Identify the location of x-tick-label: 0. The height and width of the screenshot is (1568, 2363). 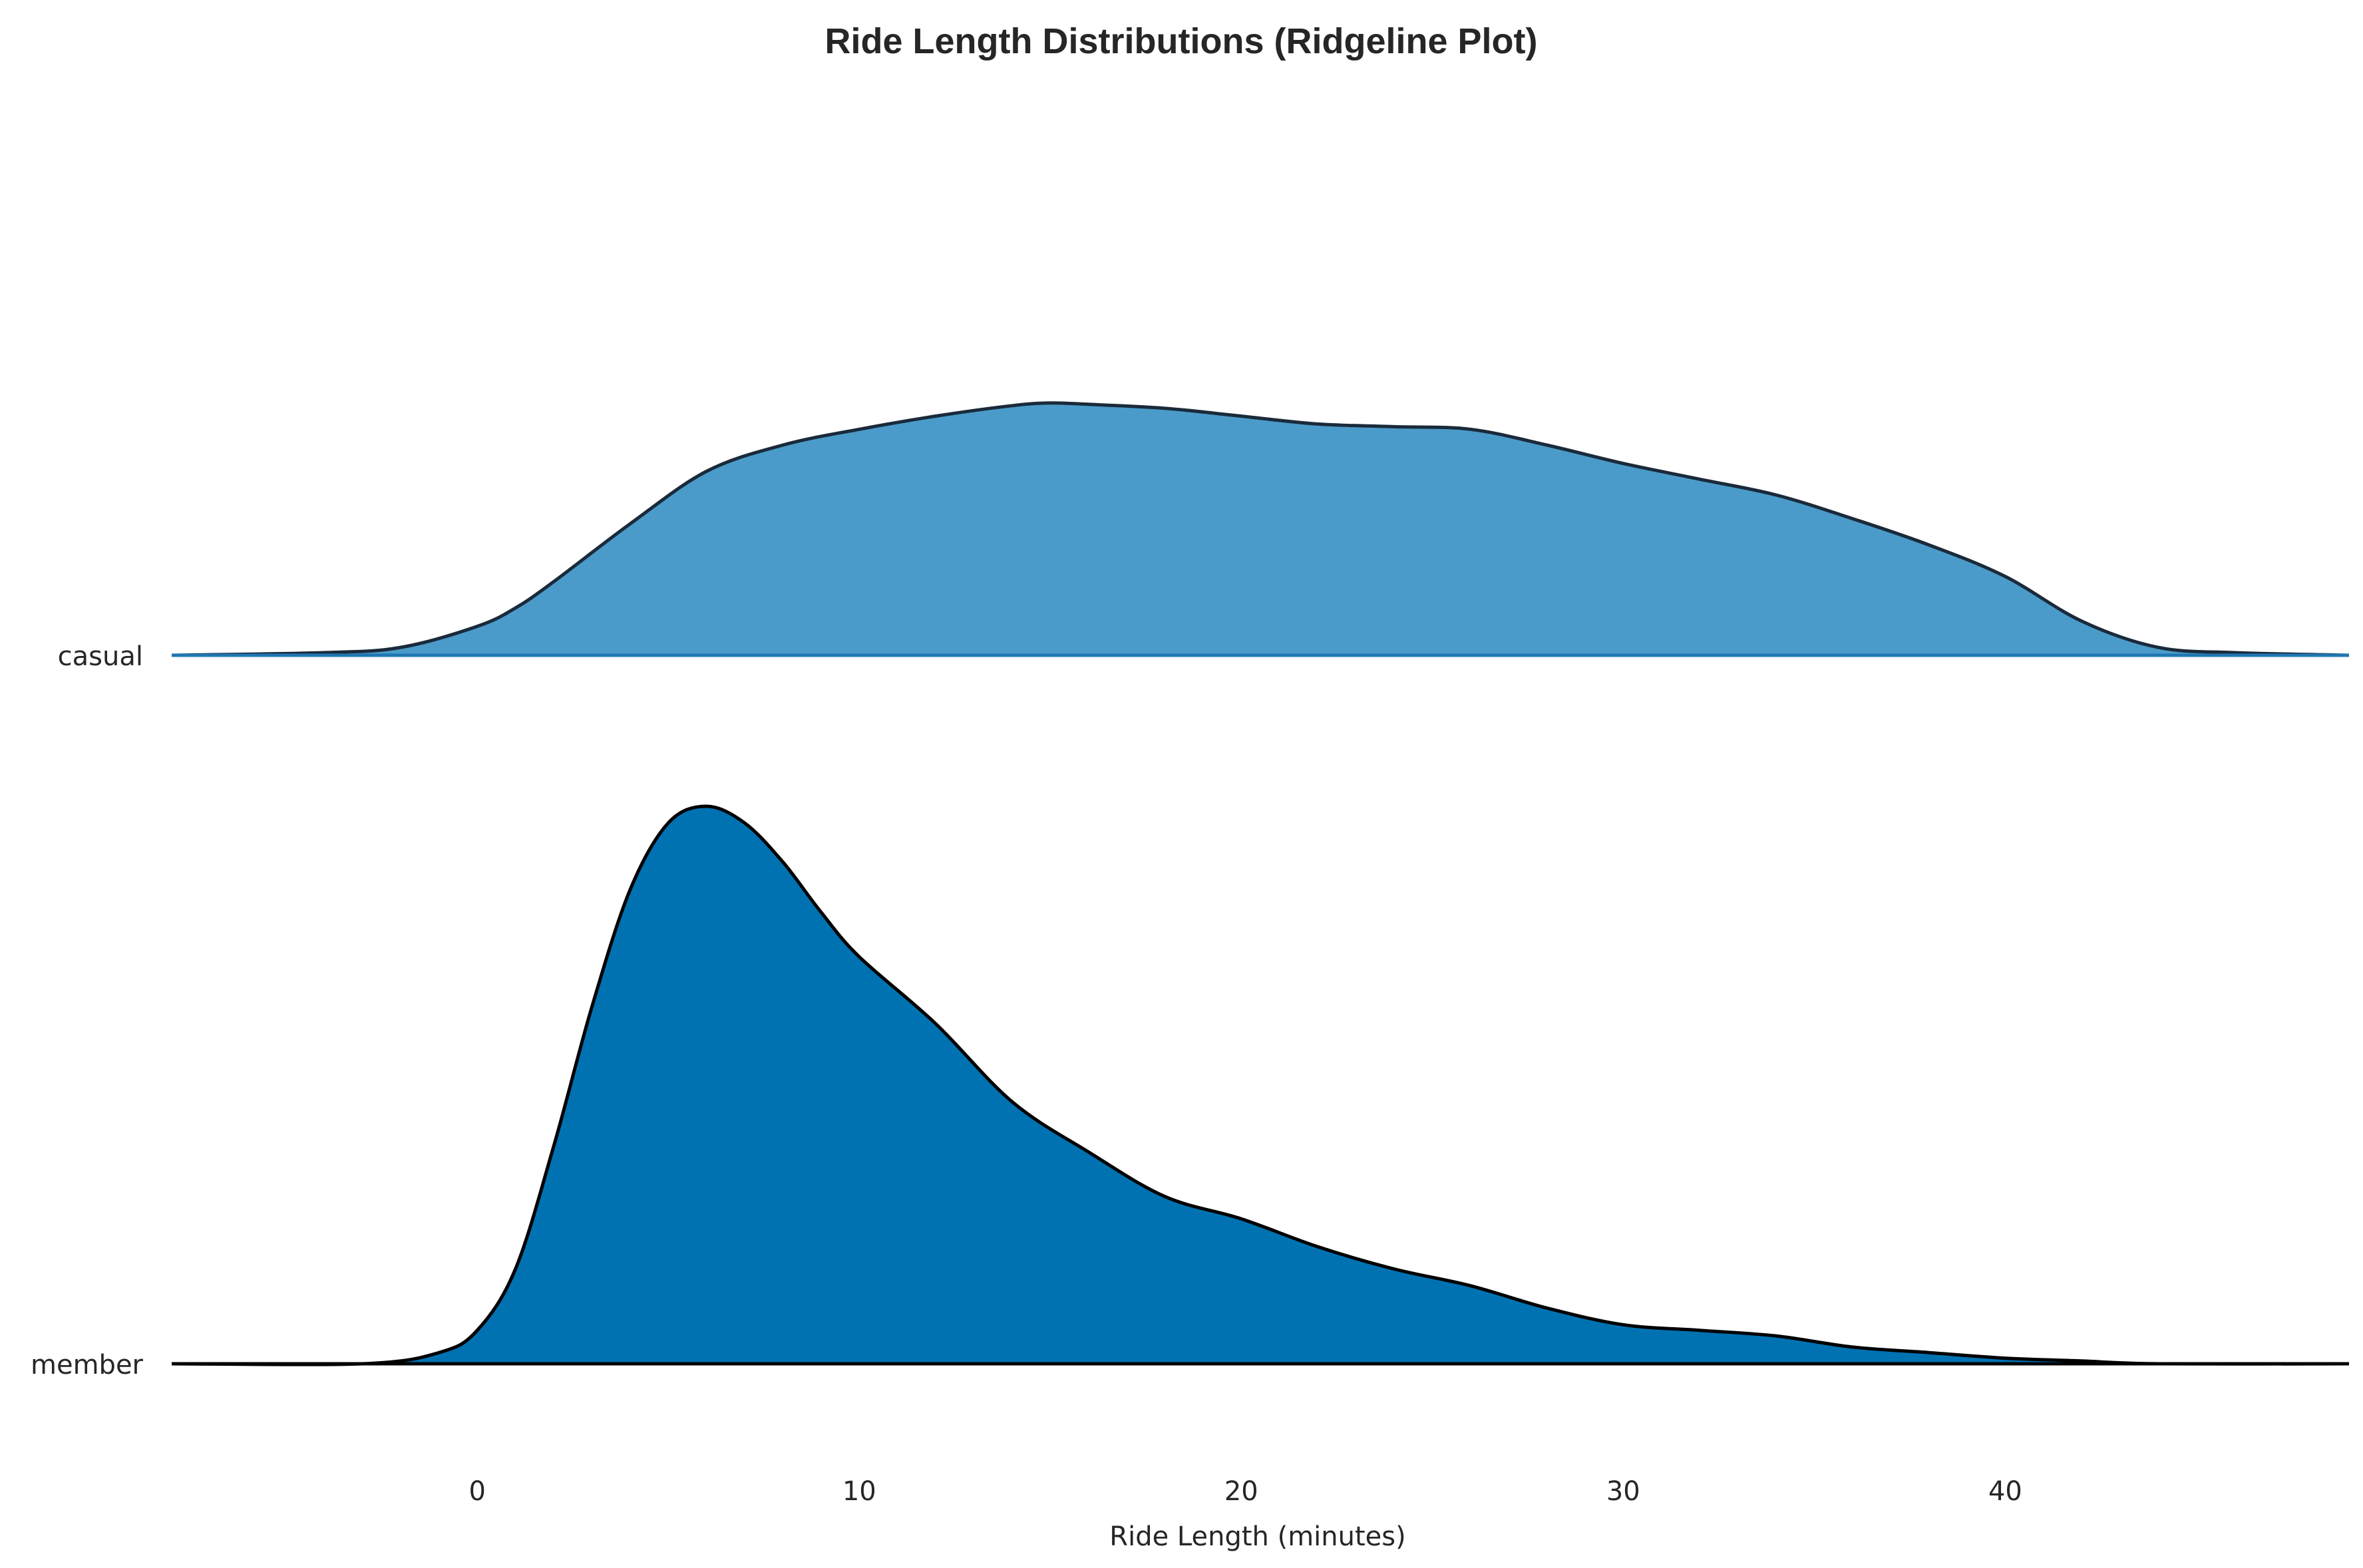
(477, 1491).